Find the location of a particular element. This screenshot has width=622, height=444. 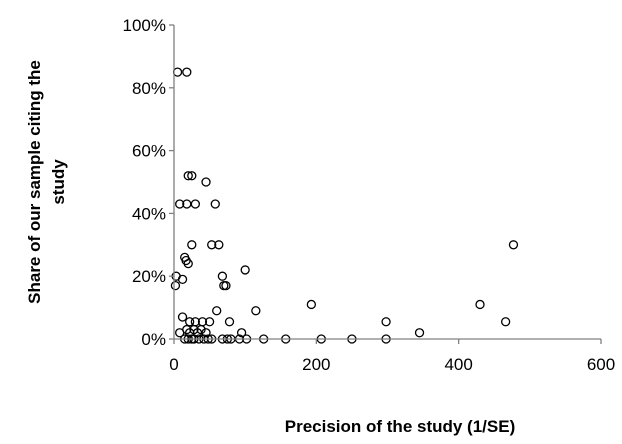

y-tick-label: 40% is located at coordinates (149, 213).